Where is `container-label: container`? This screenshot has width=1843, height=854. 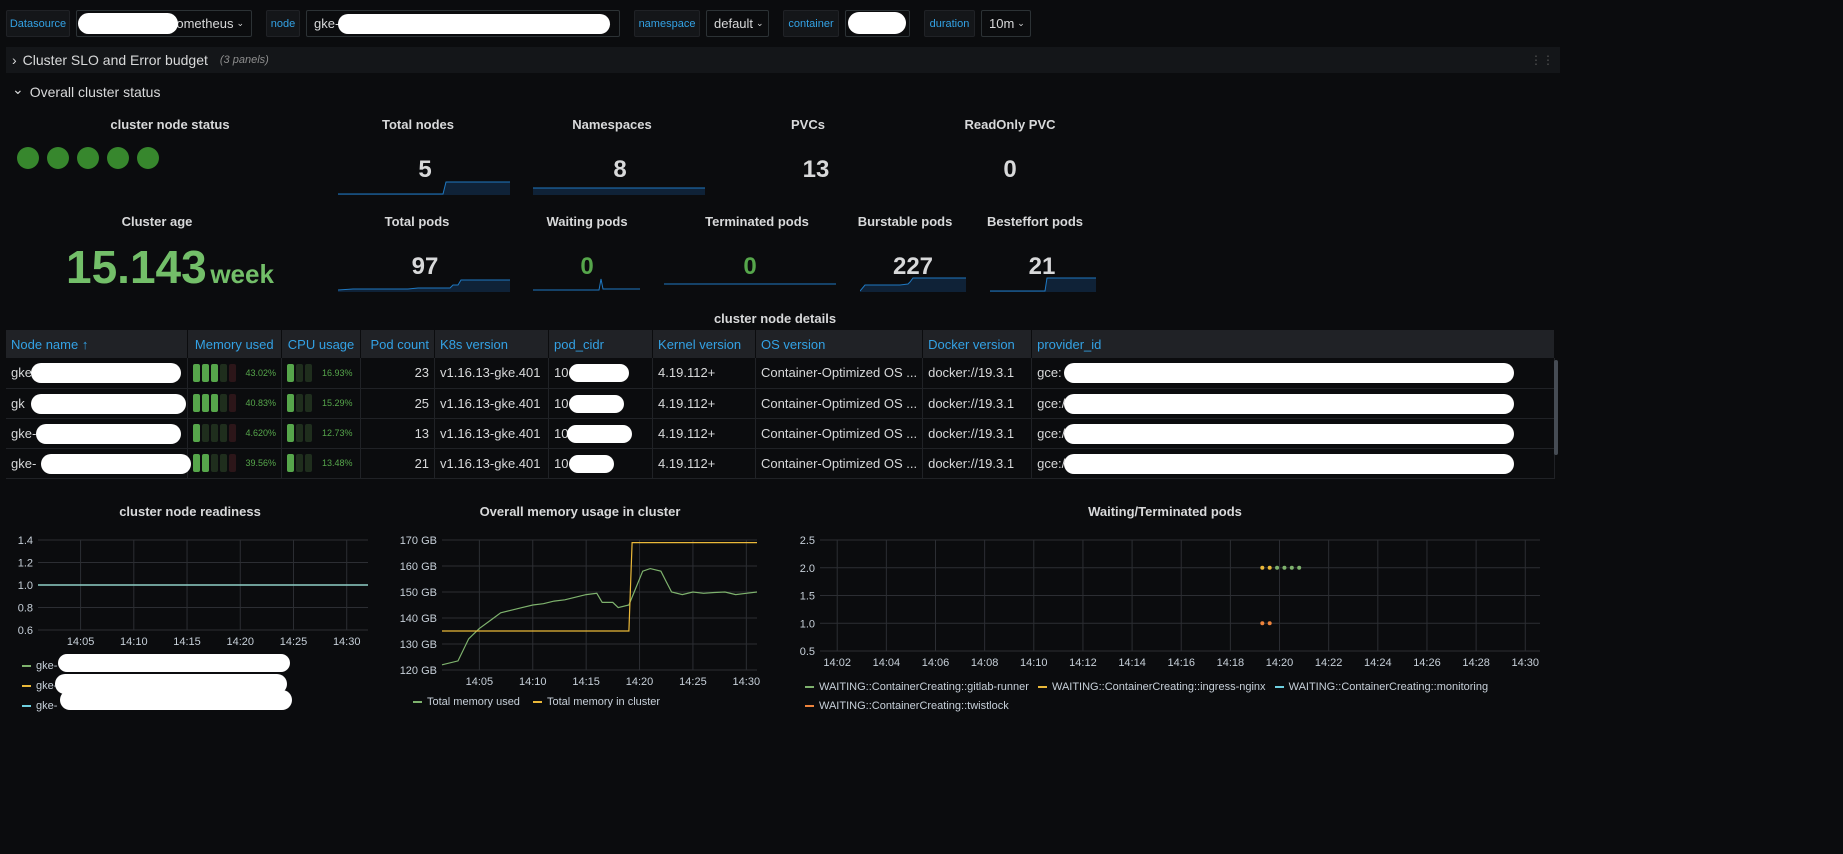
container-label: container is located at coordinates (811, 23).